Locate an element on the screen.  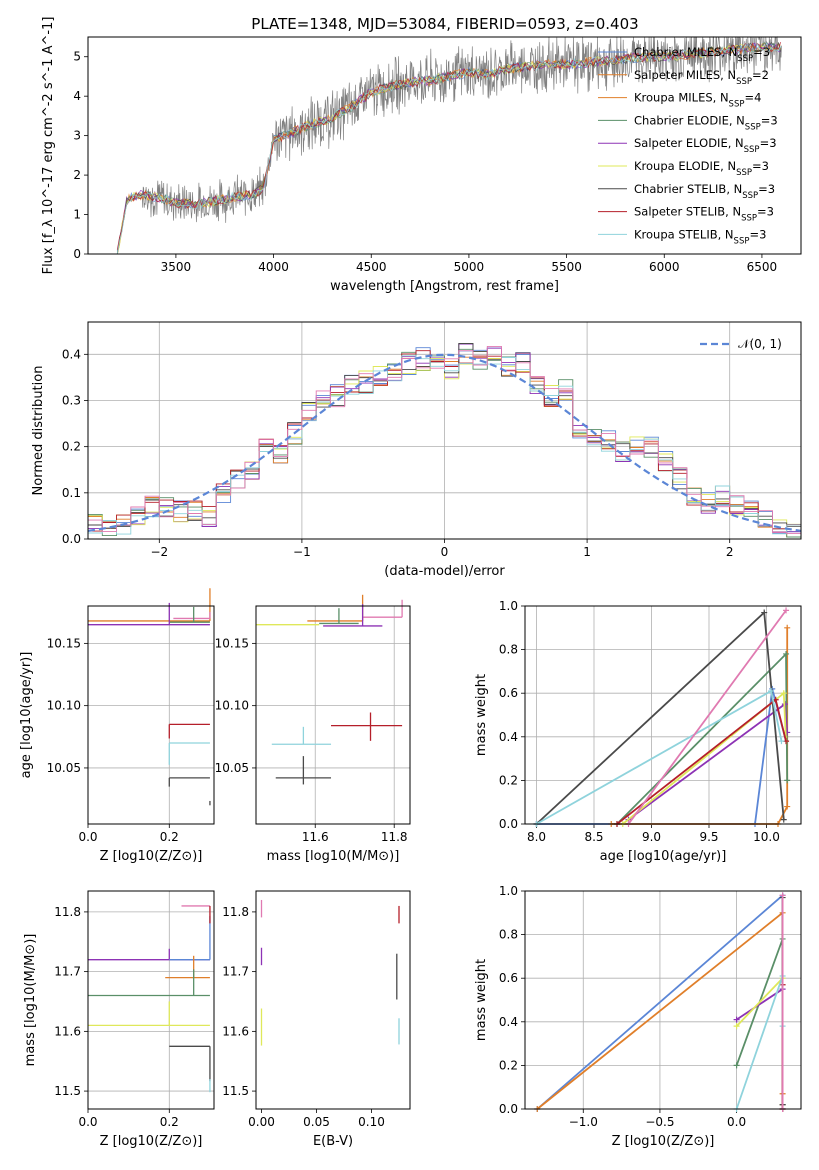
y-axis-label: mass weight is located at coordinates (481, 1000).